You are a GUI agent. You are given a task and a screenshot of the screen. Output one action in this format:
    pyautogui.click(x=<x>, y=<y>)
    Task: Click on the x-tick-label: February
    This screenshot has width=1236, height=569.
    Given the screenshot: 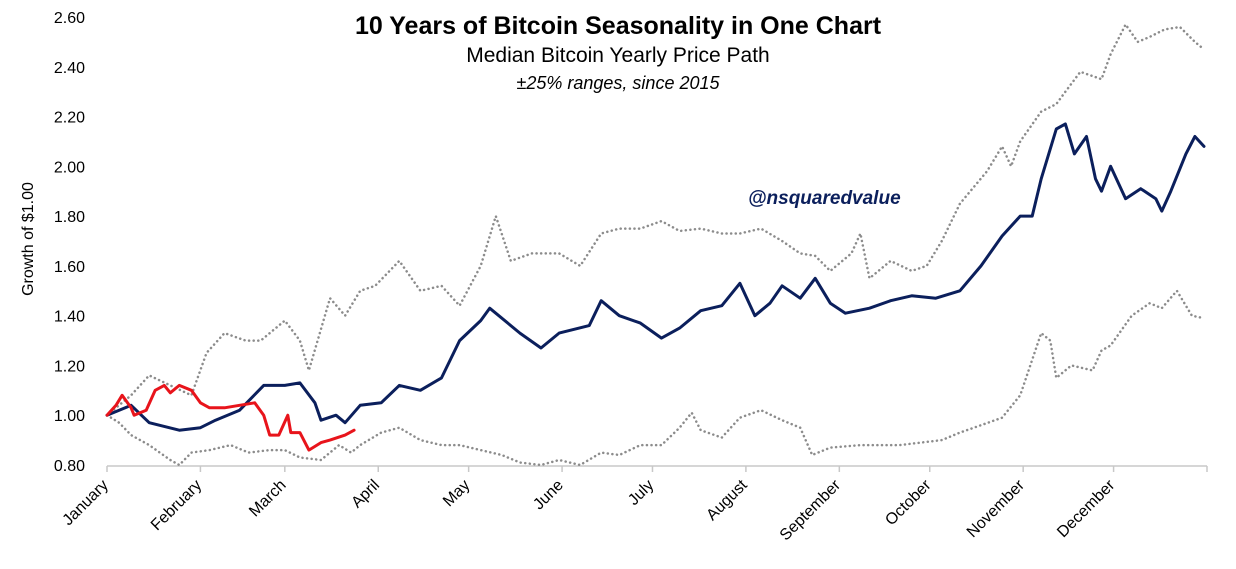 What is the action you would take?
    pyautogui.click(x=176, y=505)
    